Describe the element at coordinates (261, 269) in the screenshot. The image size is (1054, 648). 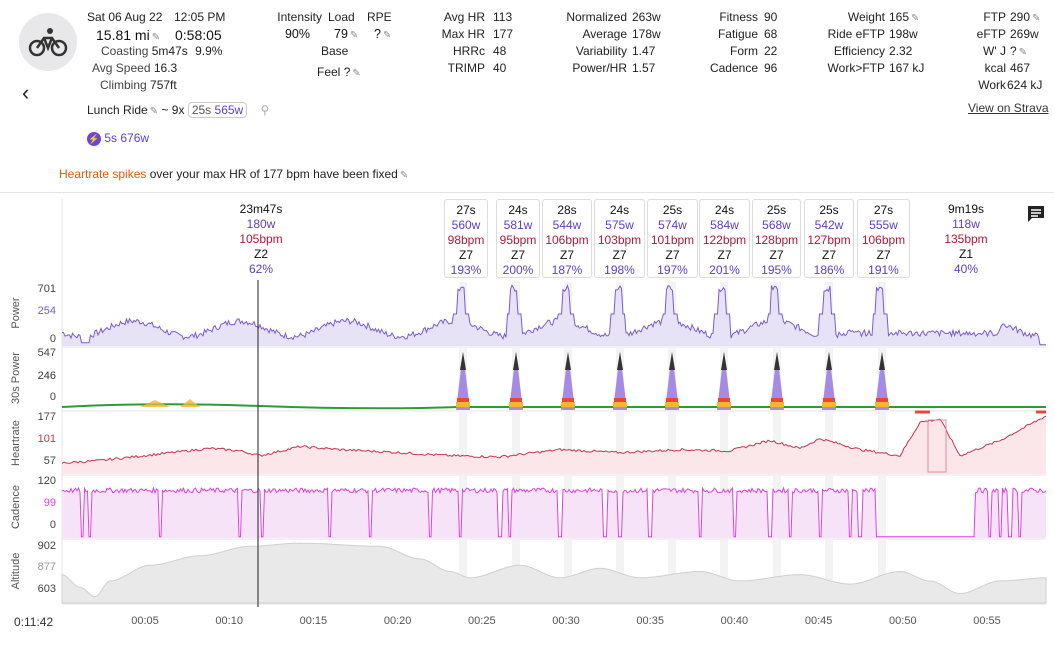
I see `interval-pct: 62%` at that location.